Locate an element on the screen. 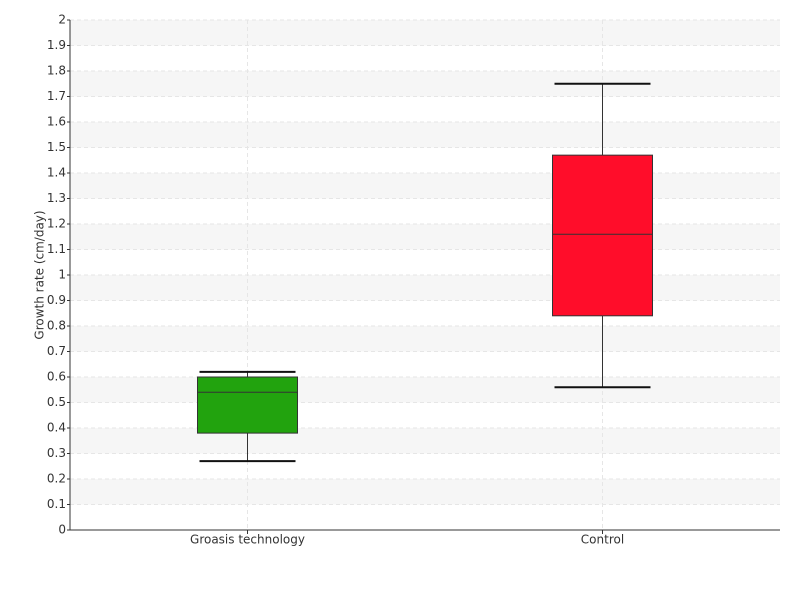  y-axis-label: Growth rate (cm/day) is located at coordinates (40, 274).